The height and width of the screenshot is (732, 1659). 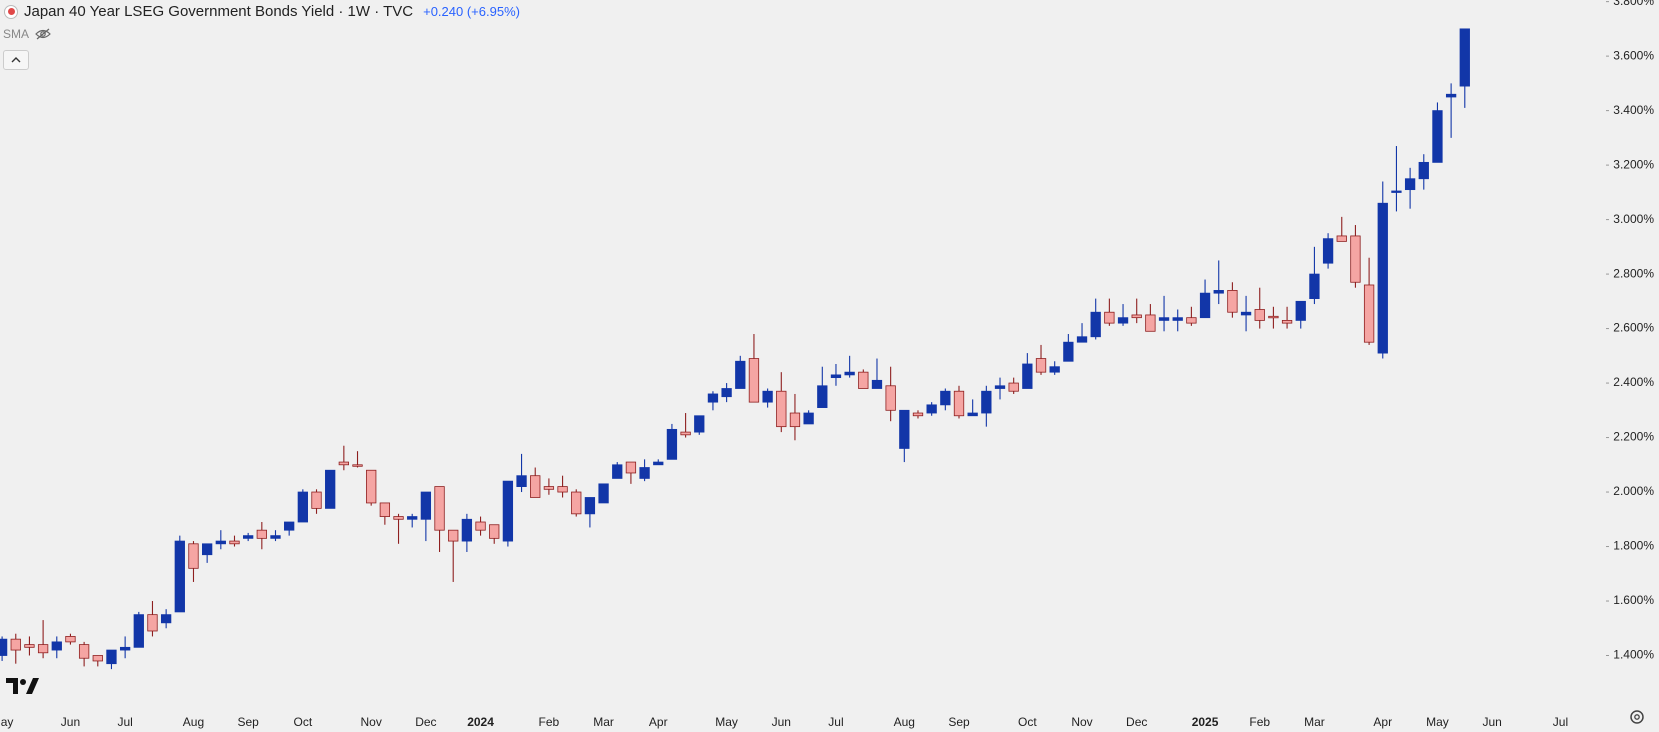 What do you see at coordinates (959, 722) in the screenshot?
I see `x-tick-label: Sep` at bounding box center [959, 722].